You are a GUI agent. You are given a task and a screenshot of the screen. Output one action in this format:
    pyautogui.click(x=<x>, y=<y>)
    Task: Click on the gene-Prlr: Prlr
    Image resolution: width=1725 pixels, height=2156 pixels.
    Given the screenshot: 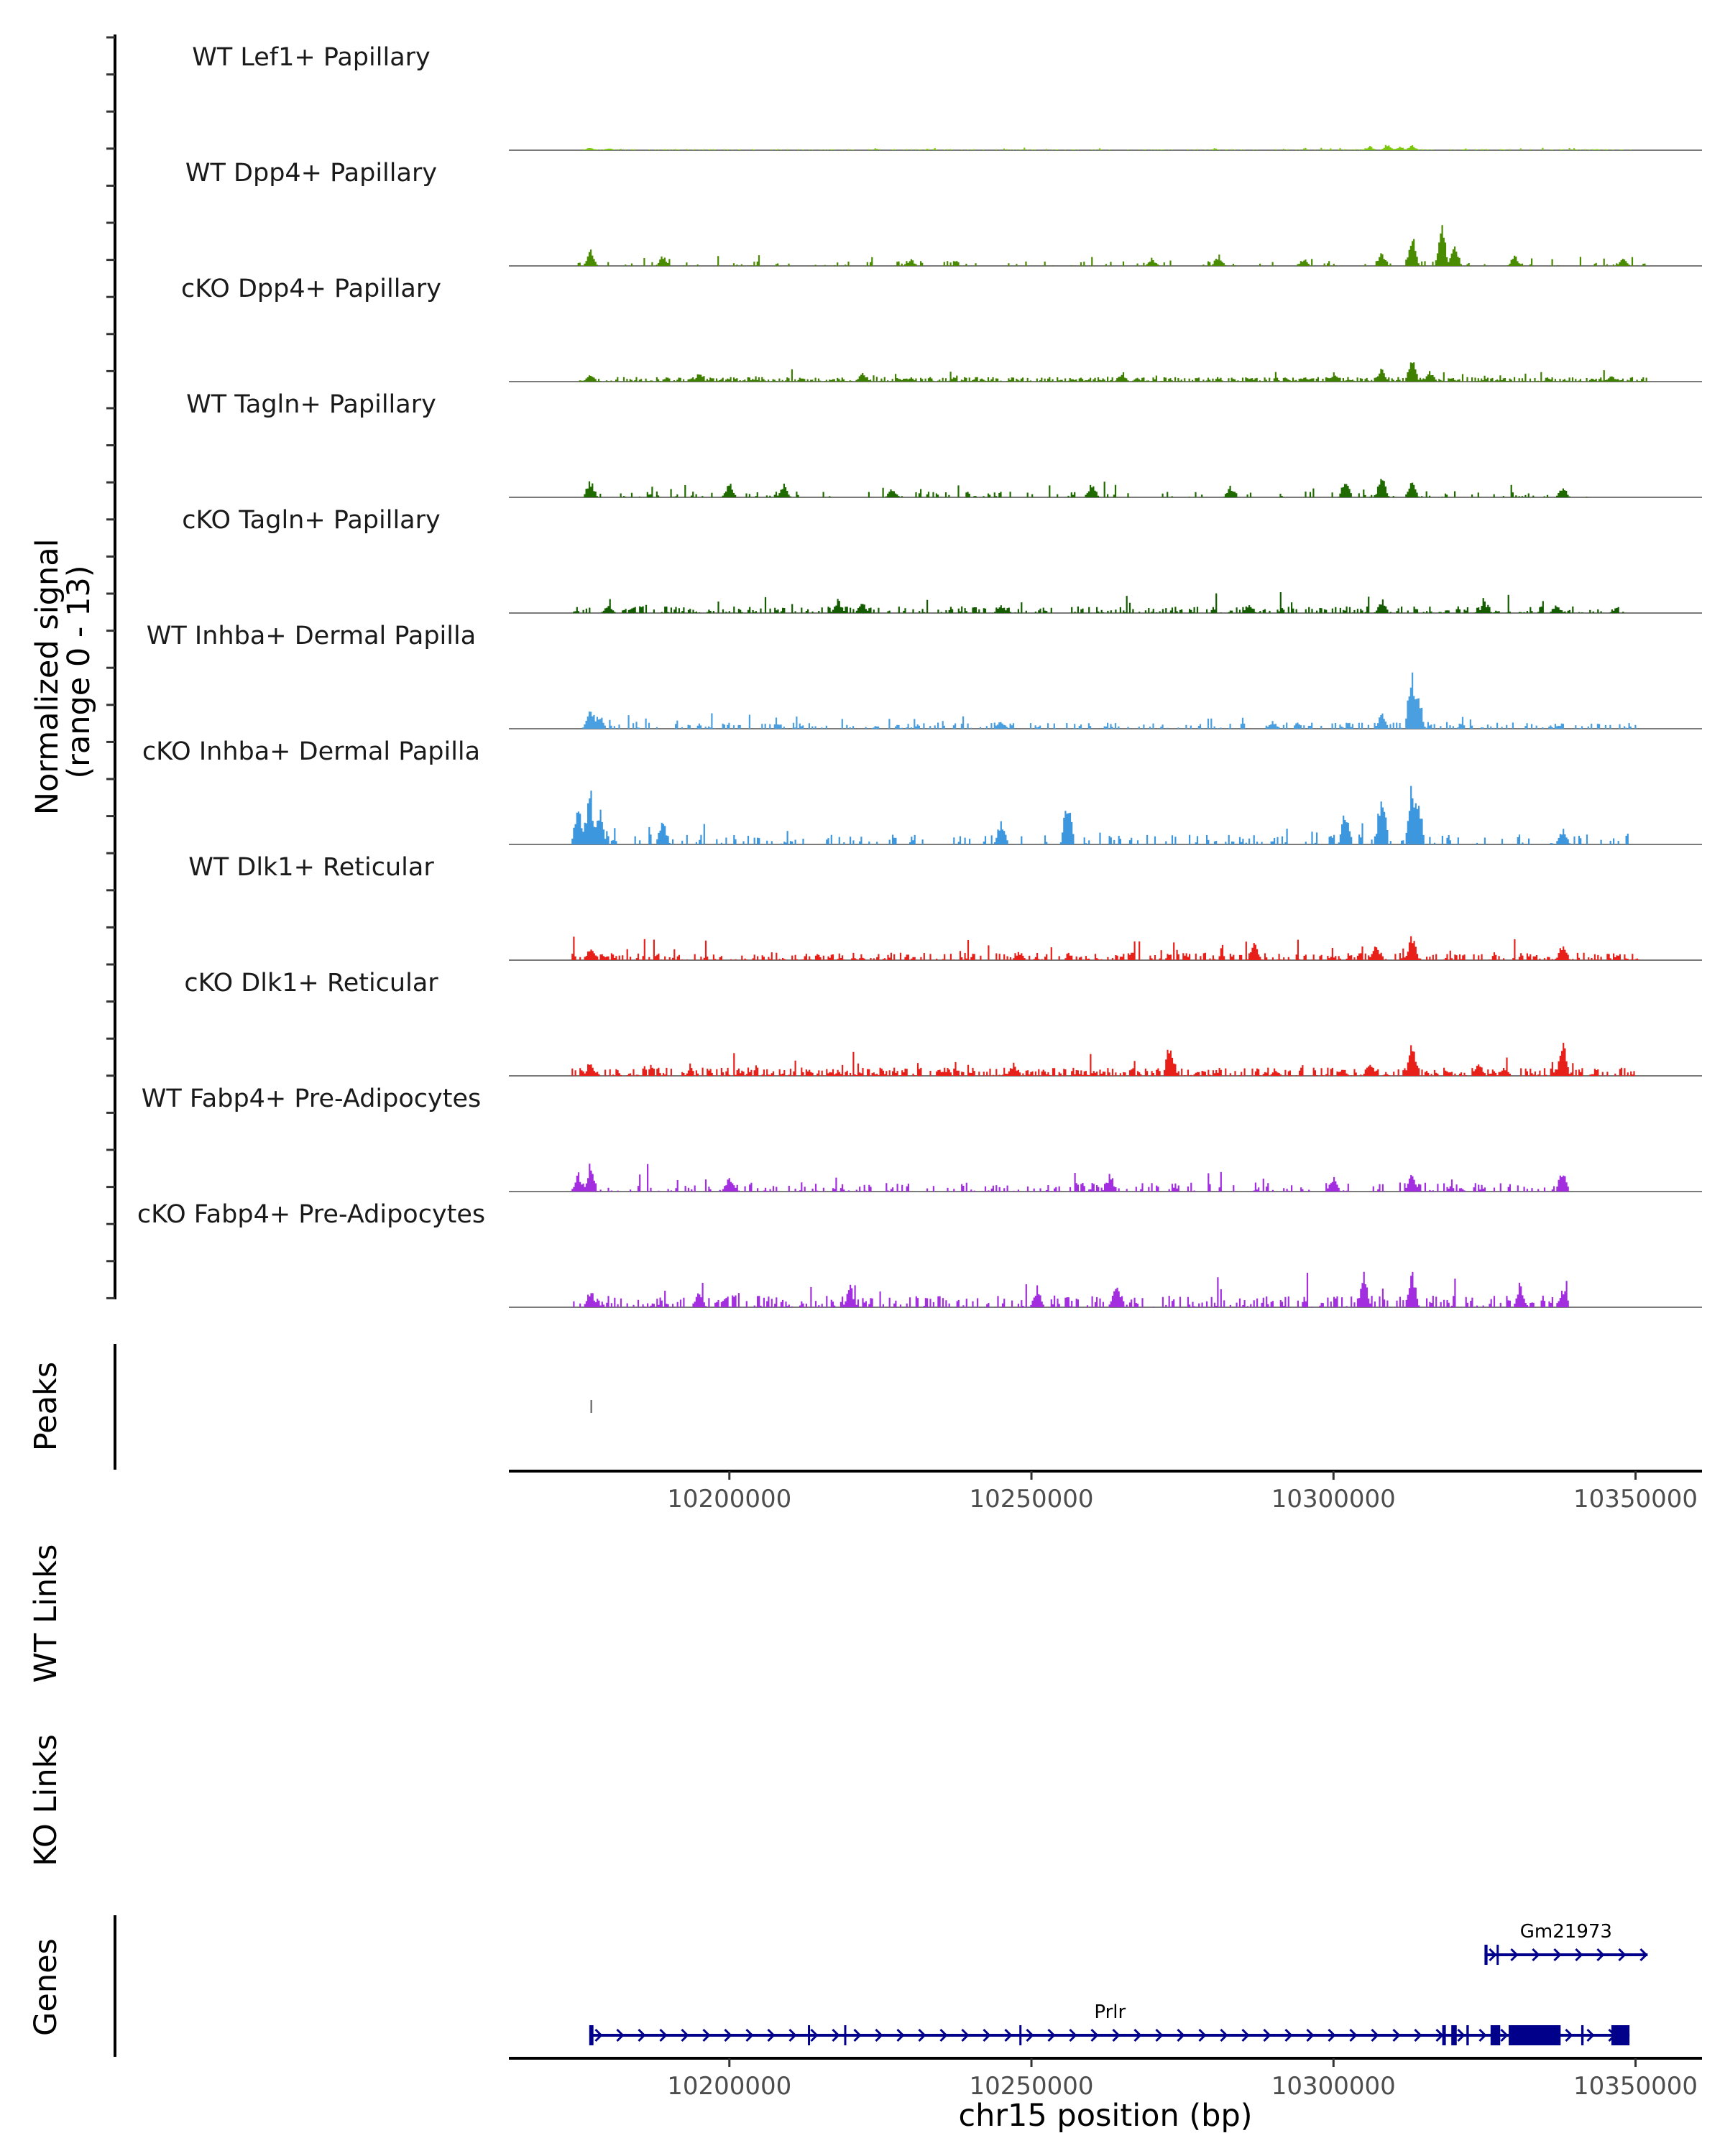 What is the action you would take?
    pyautogui.click(x=1109, y=2023)
    